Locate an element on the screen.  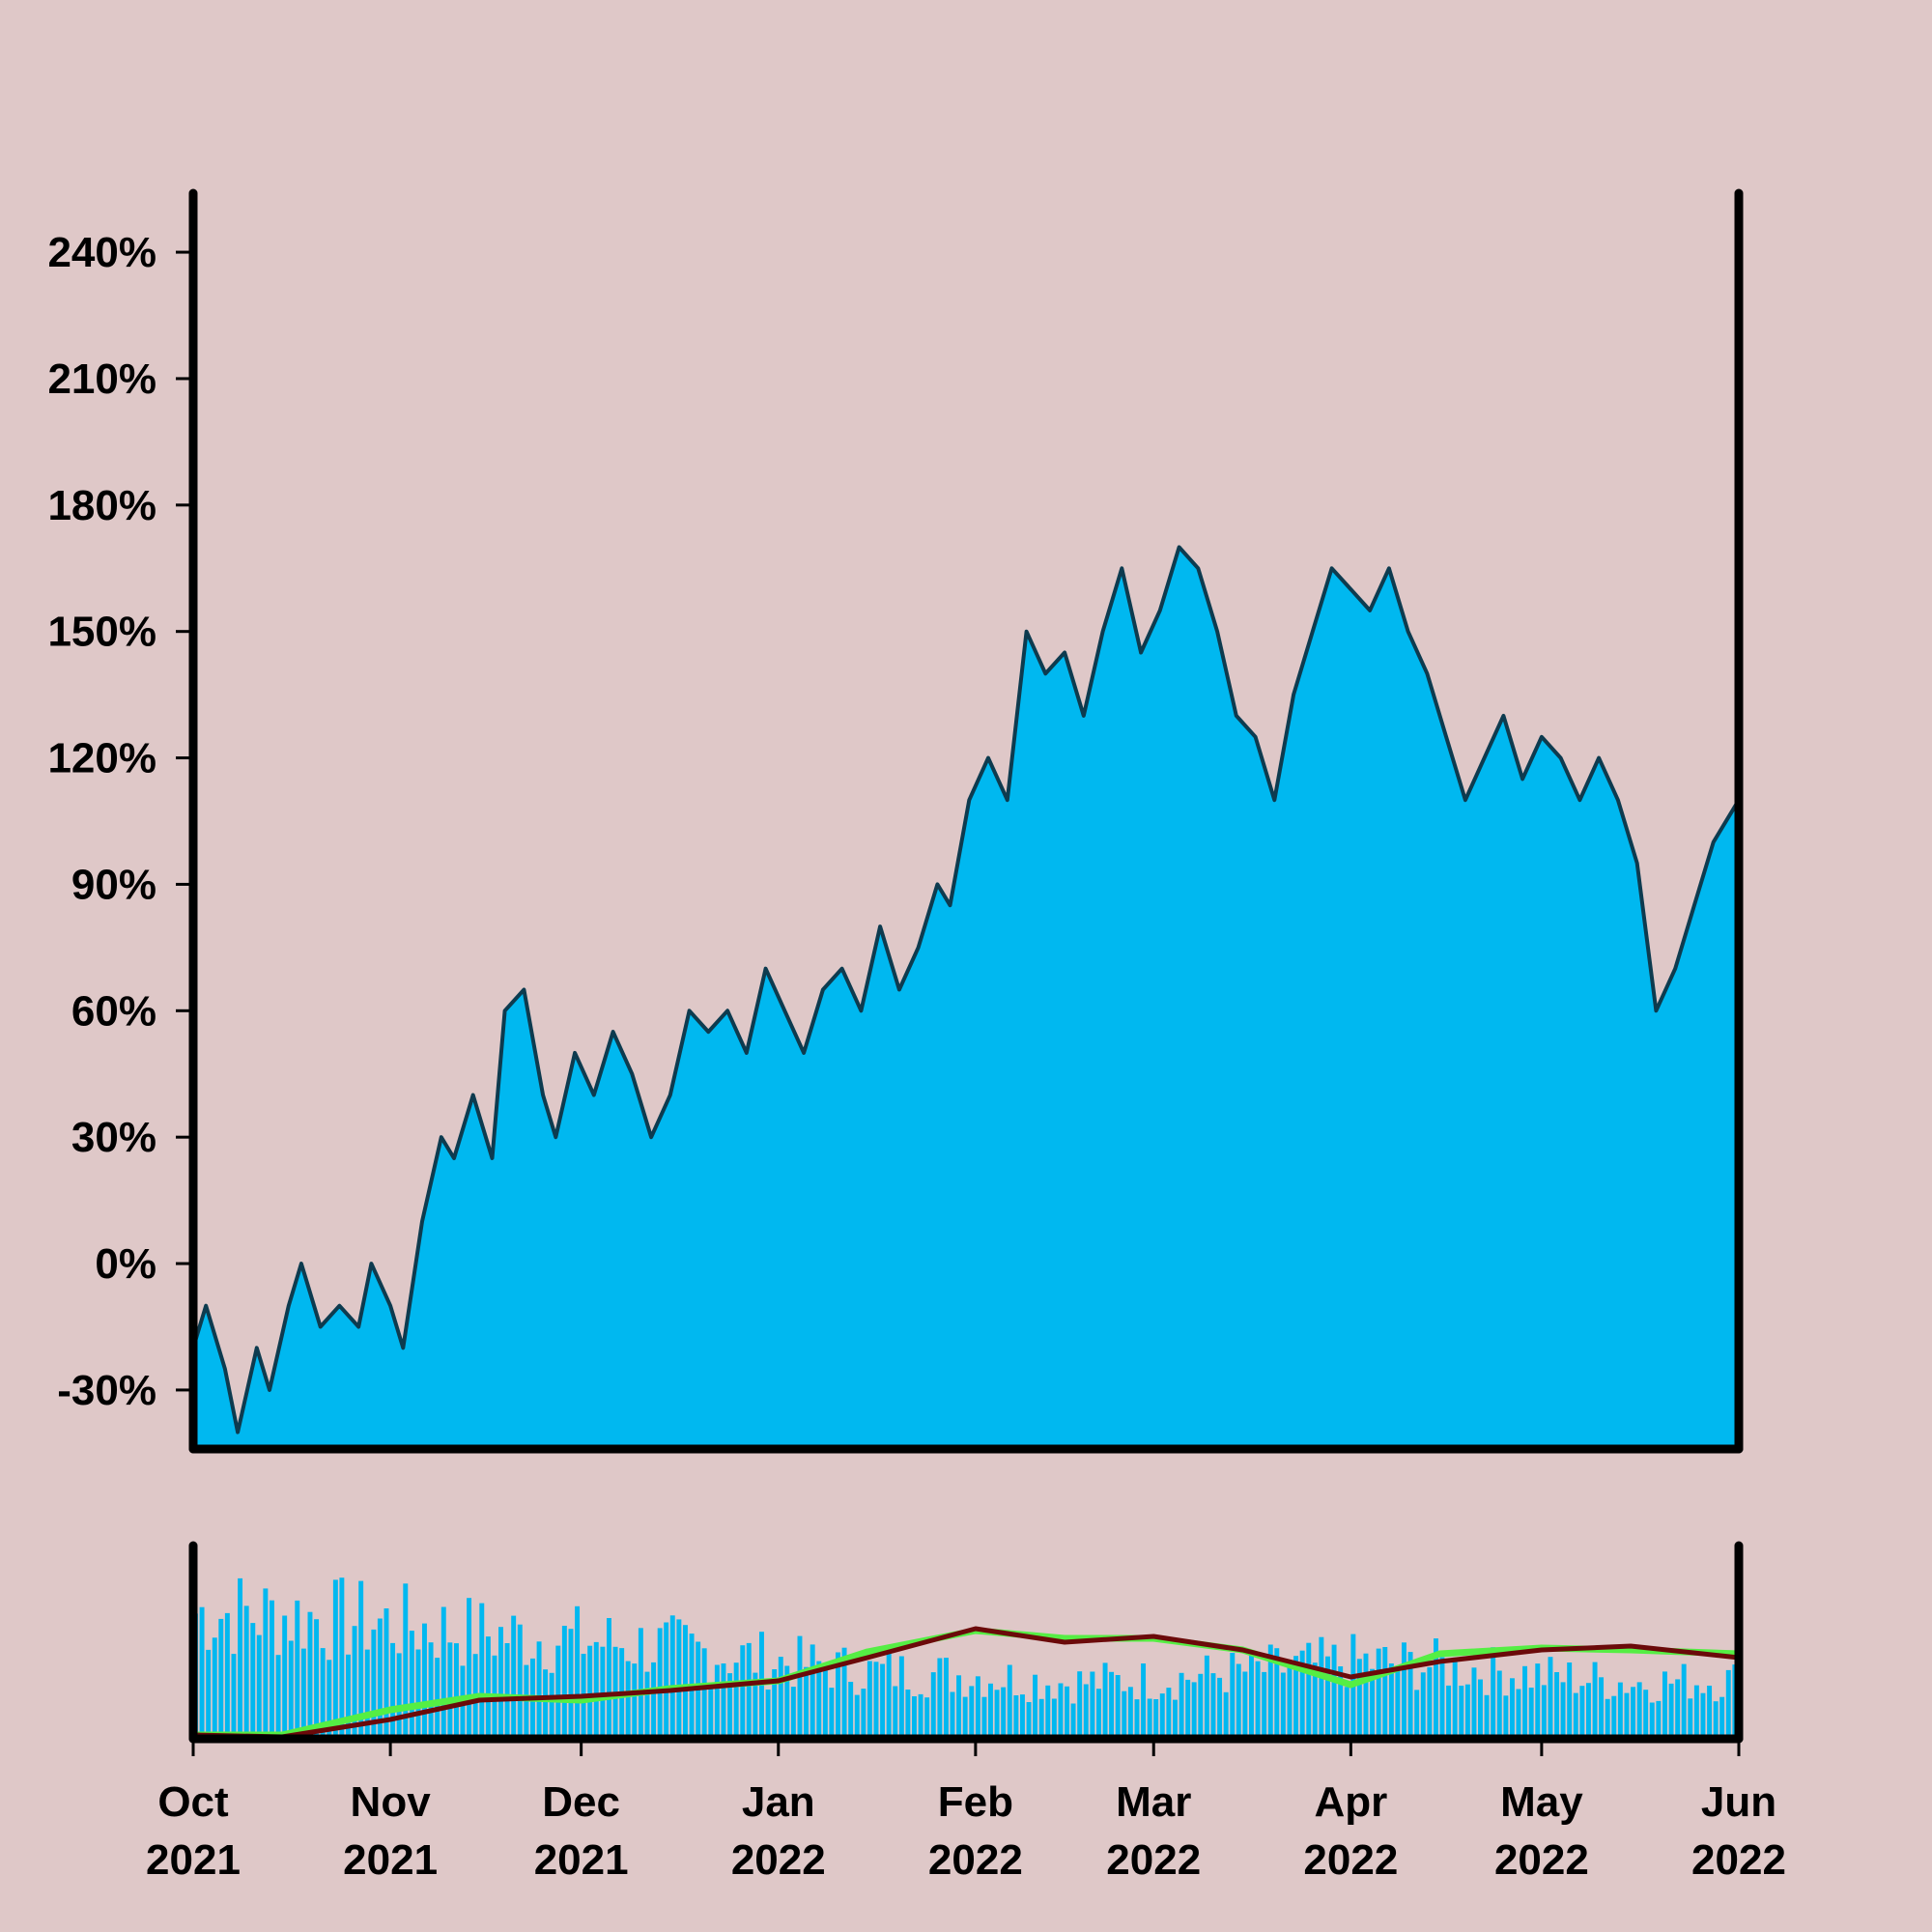
y-tick-label: 120% is located at coordinates (101, 758).